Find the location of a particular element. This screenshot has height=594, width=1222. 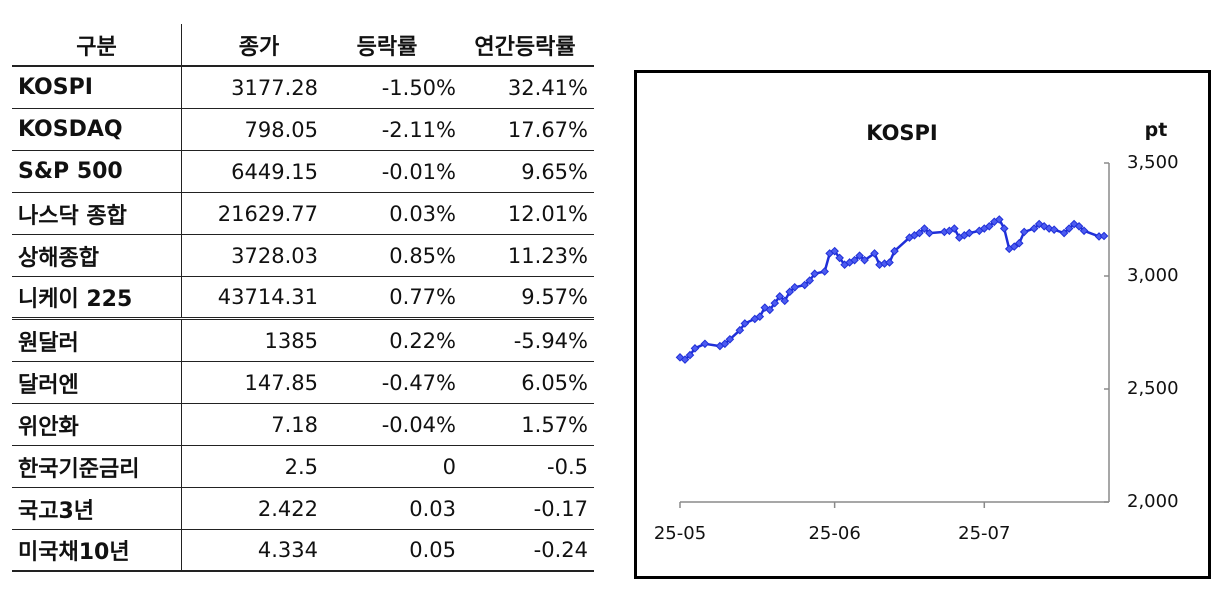

row-ytd-change: -0.17 is located at coordinates (560, 508).